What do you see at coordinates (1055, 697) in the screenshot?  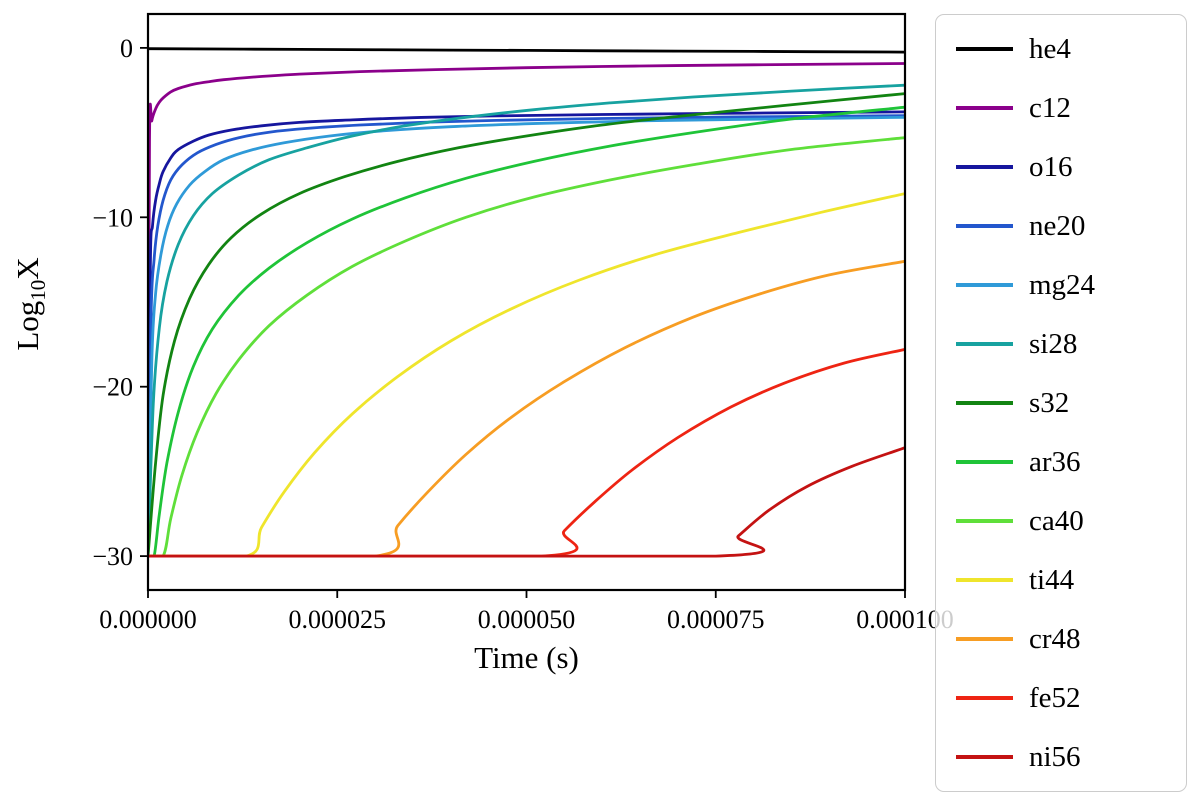 I see `legend-label: fe52` at bounding box center [1055, 697].